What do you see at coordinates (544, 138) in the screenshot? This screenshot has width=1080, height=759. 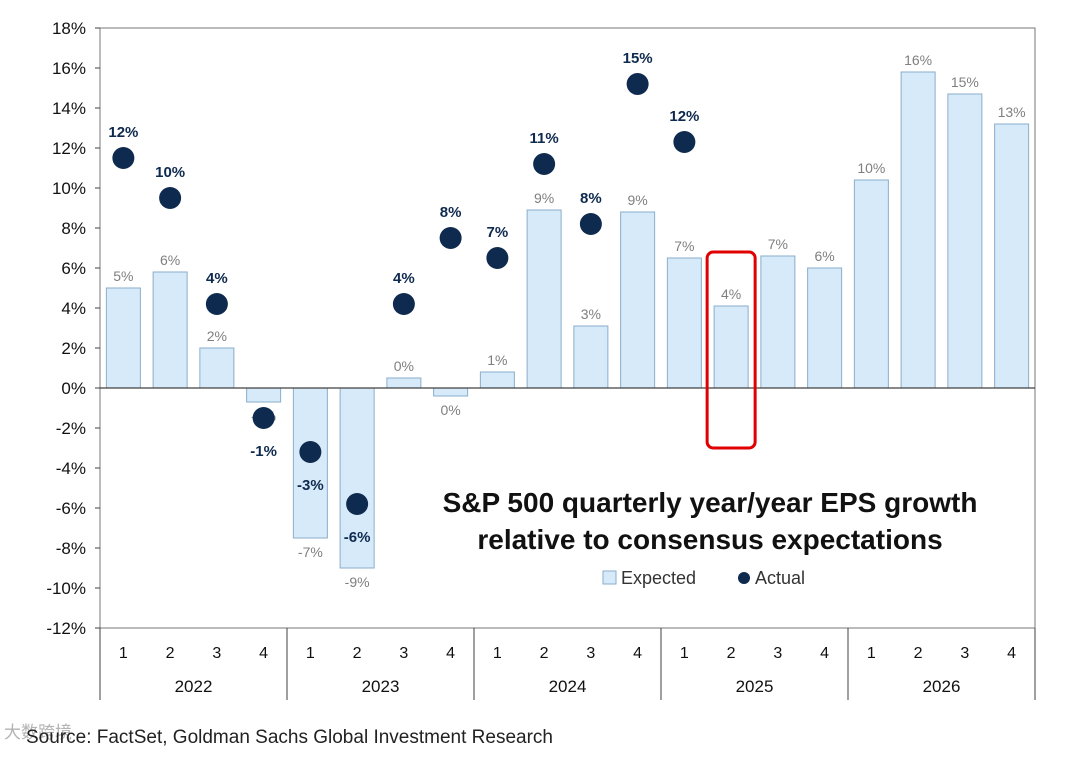 I see `actual-data-label: 11%` at bounding box center [544, 138].